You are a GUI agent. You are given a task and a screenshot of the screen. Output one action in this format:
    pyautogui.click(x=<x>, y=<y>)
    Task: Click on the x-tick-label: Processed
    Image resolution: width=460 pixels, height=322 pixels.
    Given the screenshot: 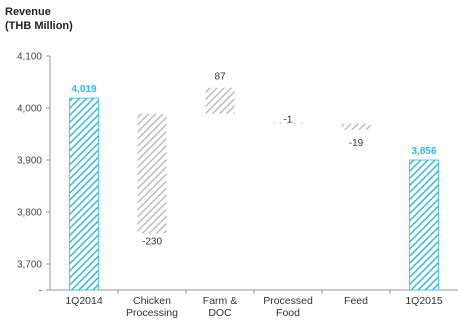 What is the action you would take?
    pyautogui.click(x=288, y=301)
    